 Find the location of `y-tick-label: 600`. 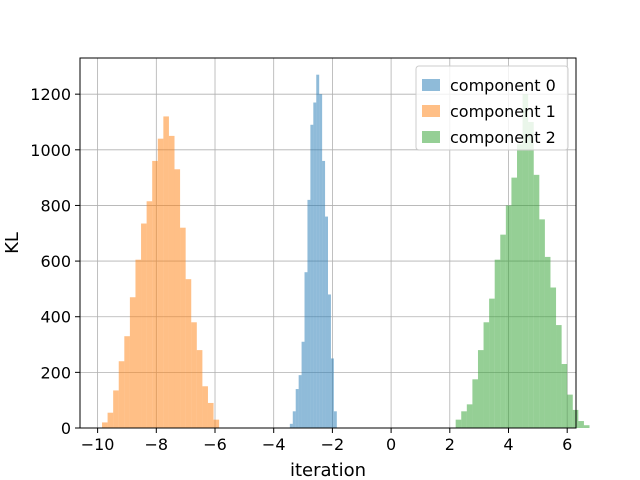

y-tick-label: 600 is located at coordinates (55, 261).